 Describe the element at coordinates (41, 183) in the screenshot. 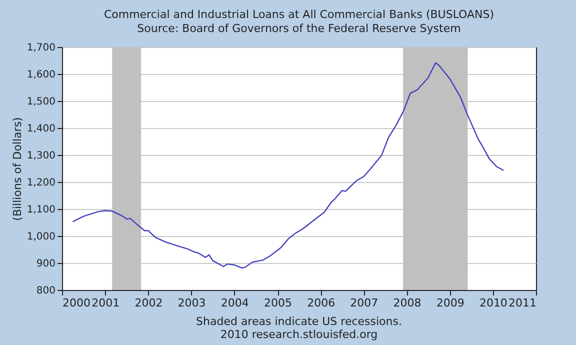

I see `y-tick-label: 1,200` at that location.